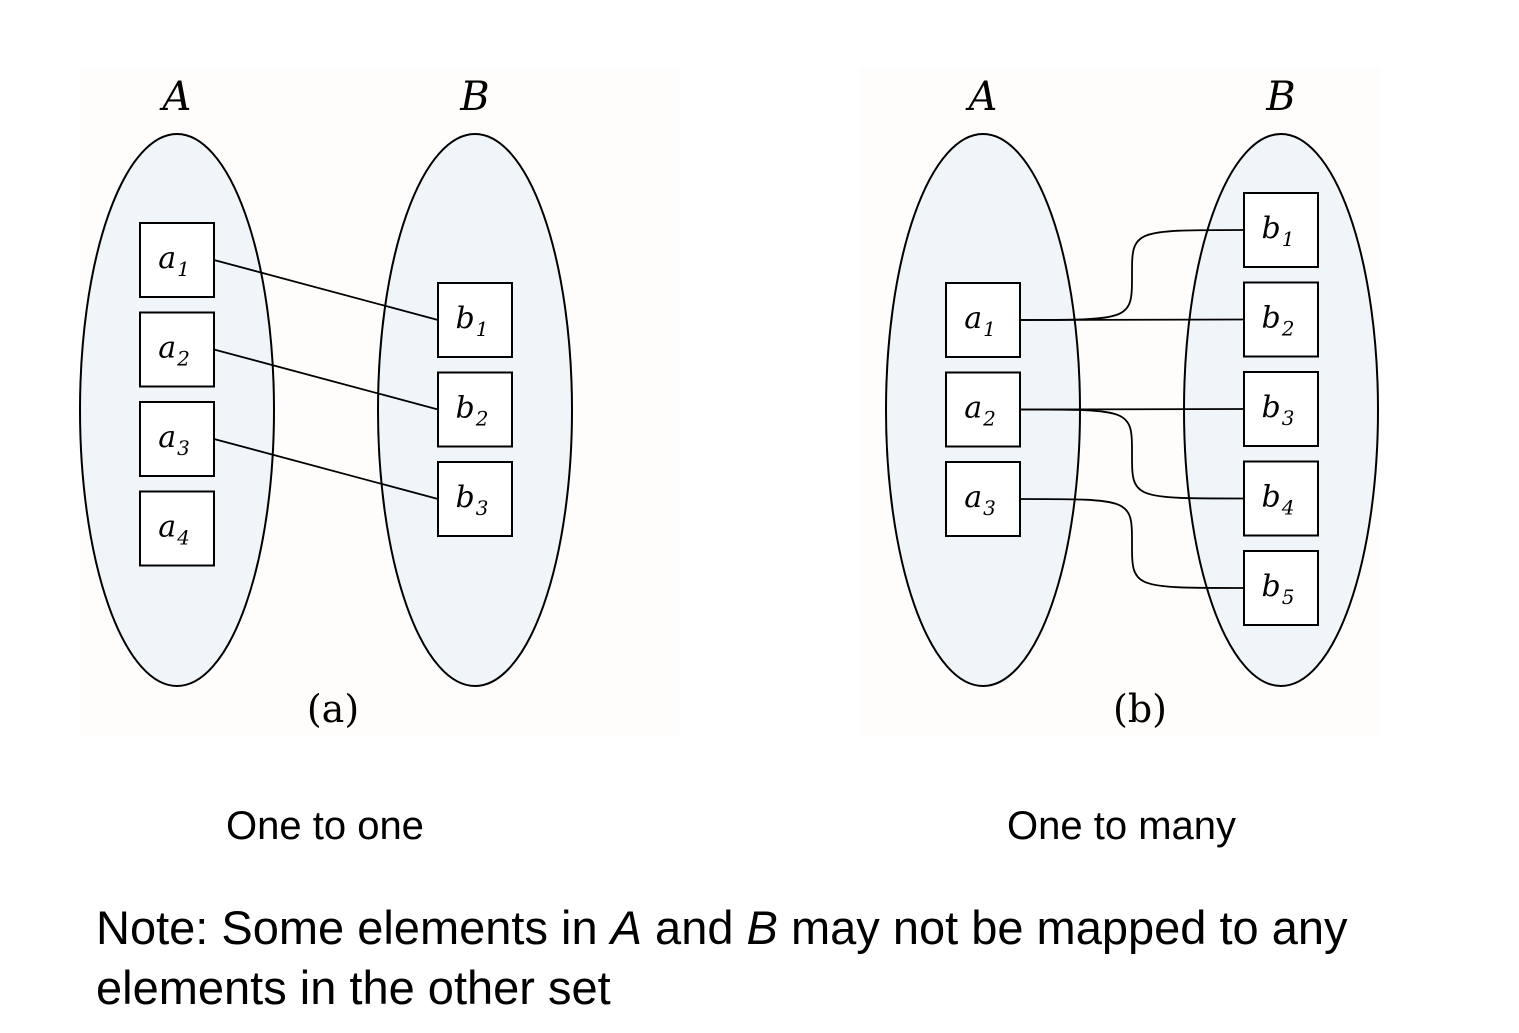 The height and width of the screenshot is (1033, 1519). Describe the element at coordinates (1140, 709) in the screenshot. I see `panel-sublabel: (b)` at that location.